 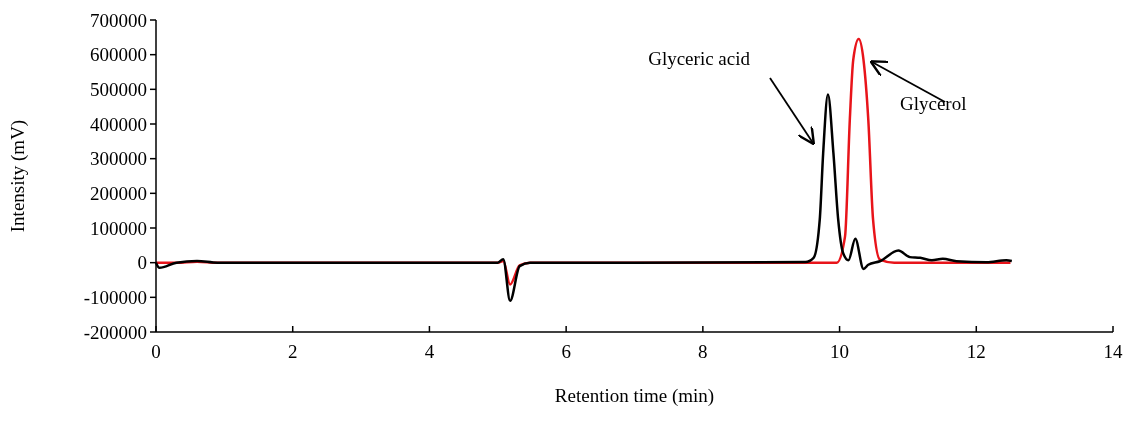 I want to click on y-tick-label: 700000, so click(x=118, y=20).